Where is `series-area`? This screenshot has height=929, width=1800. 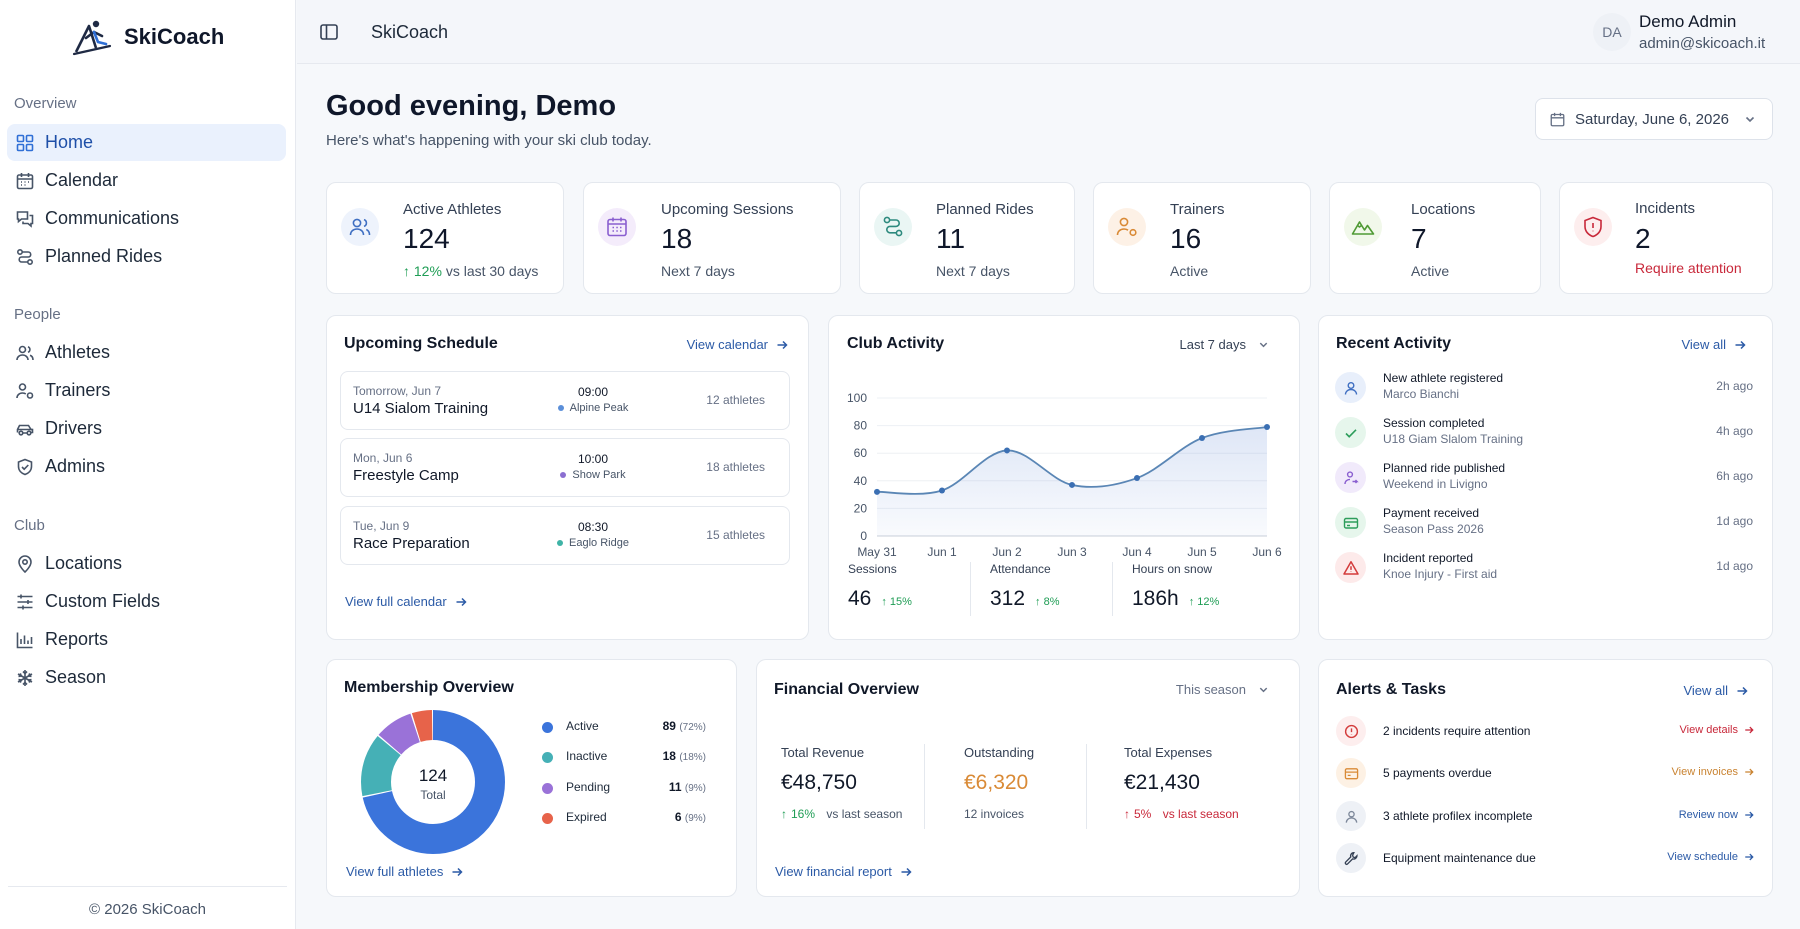
series-area is located at coordinates (1072, 481).